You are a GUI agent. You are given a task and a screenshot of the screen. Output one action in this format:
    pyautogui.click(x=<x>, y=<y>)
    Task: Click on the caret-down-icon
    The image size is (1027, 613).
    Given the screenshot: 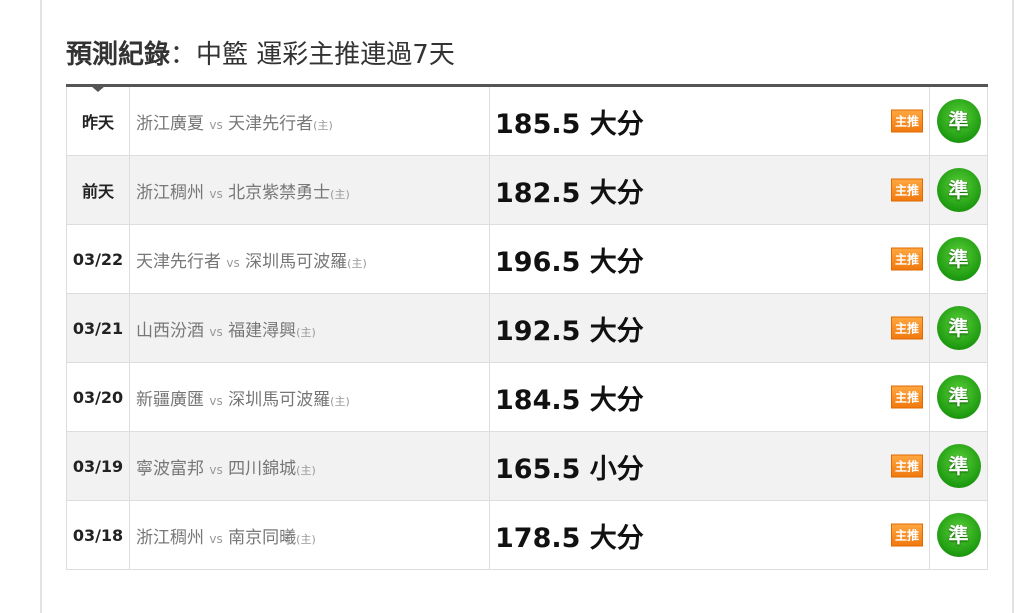 What is the action you would take?
    pyautogui.click(x=98, y=89)
    